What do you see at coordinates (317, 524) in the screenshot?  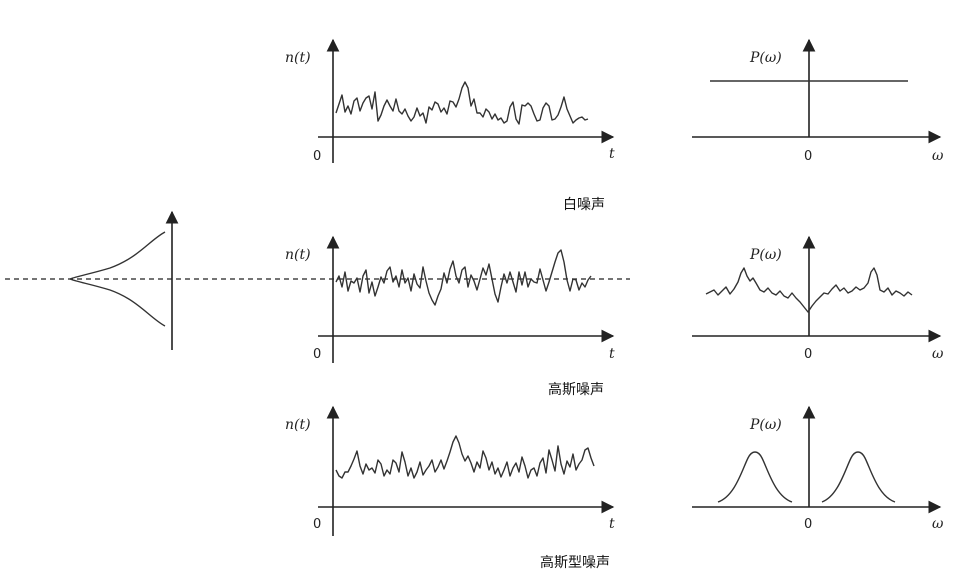 I see `time-origin-3: 0` at bounding box center [317, 524].